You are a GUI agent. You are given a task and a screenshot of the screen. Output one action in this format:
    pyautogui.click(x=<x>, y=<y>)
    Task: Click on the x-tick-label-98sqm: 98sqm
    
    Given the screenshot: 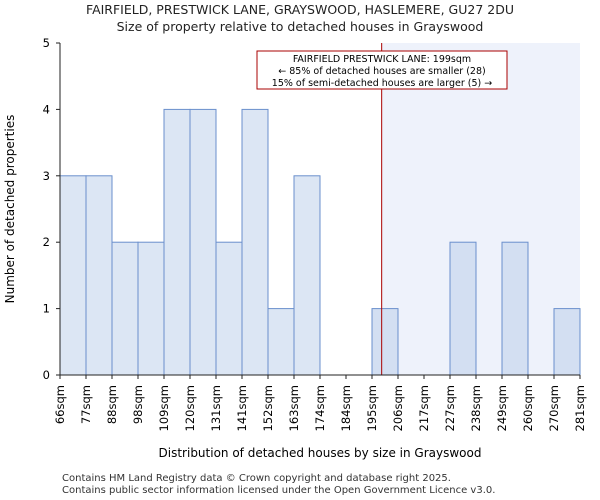 What is the action you would take?
    pyautogui.click(x=138, y=404)
    